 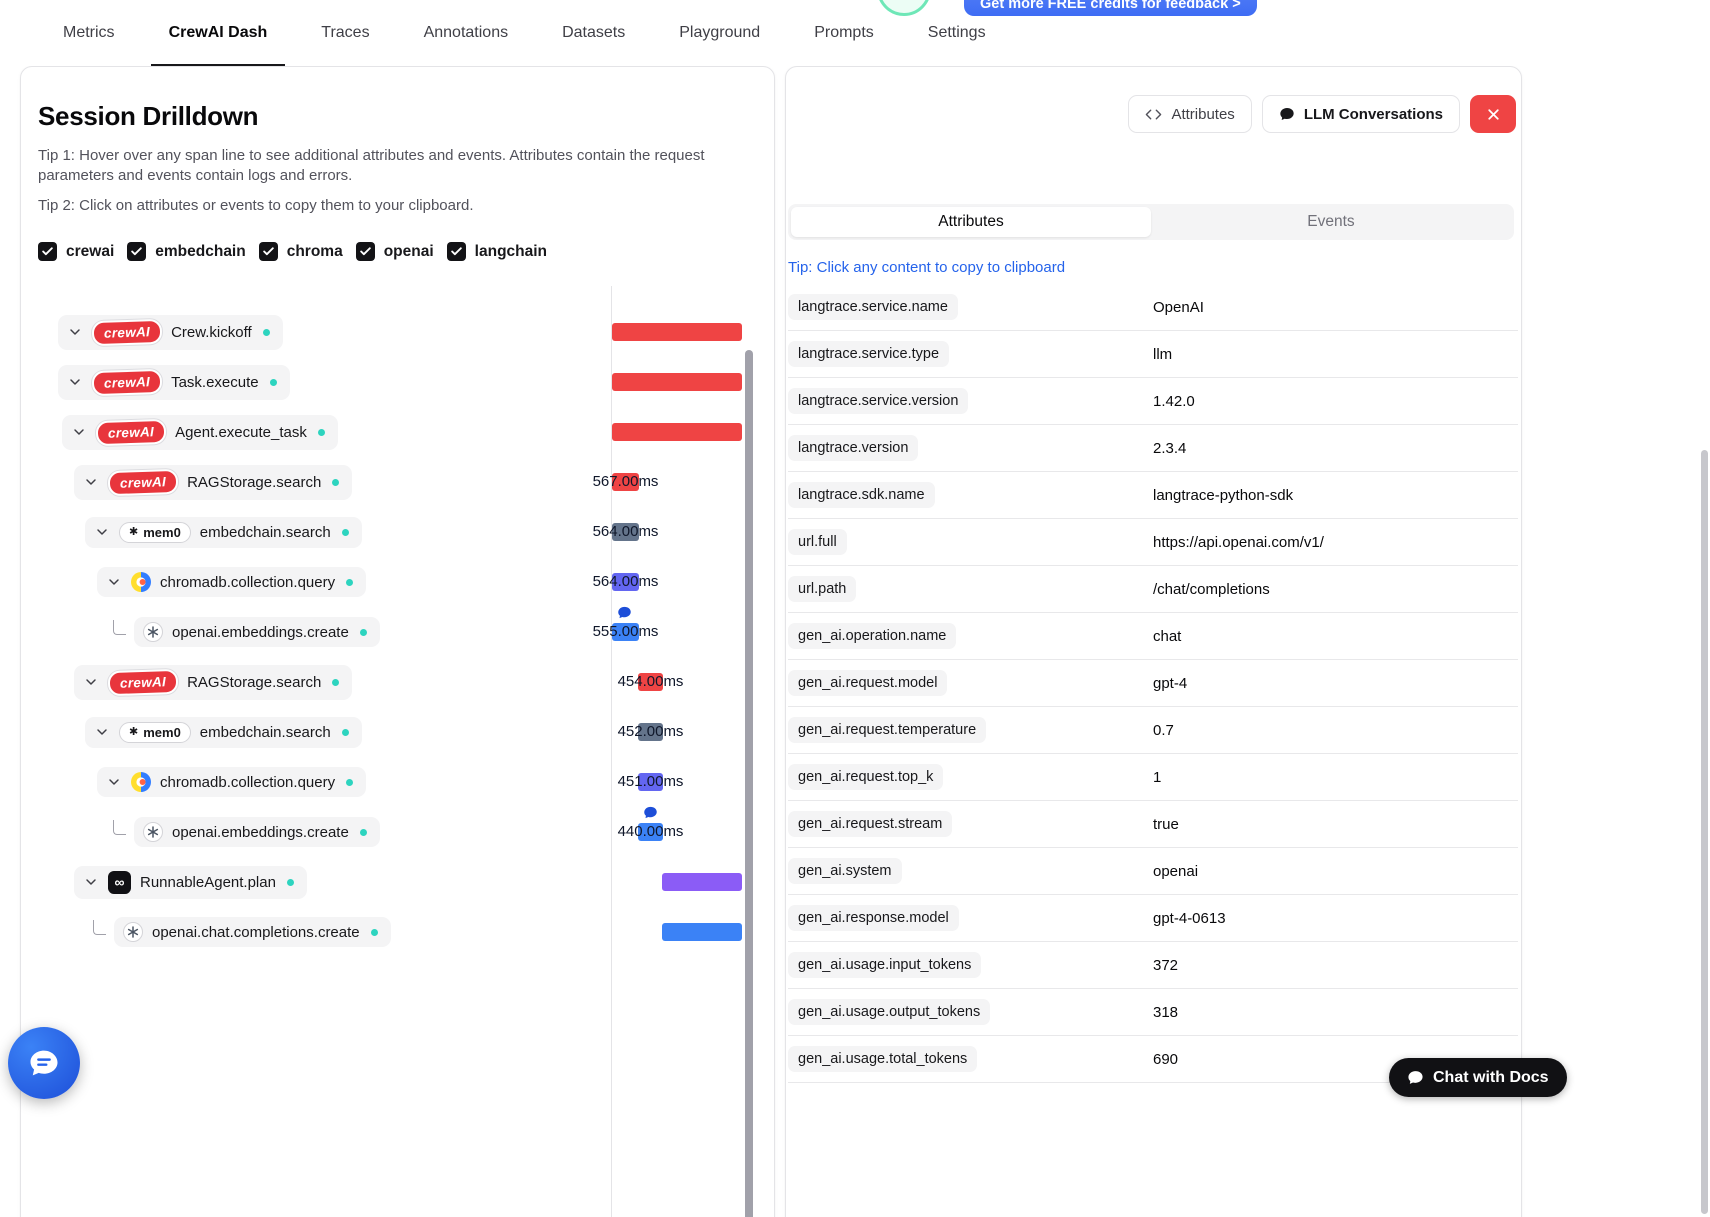 I want to click on attribute-row: gen_ai.response.model gpt-4-0613, so click(x=1153, y=918).